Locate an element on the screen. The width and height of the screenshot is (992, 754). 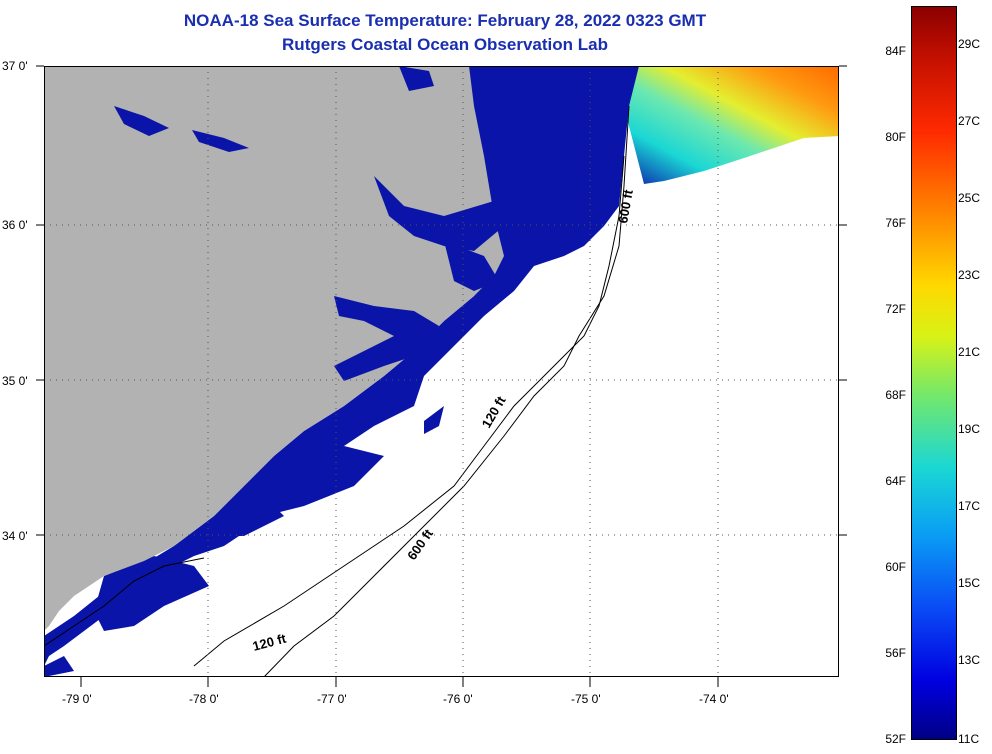
colorbar-f-label: 72F is located at coordinates (895, 309).